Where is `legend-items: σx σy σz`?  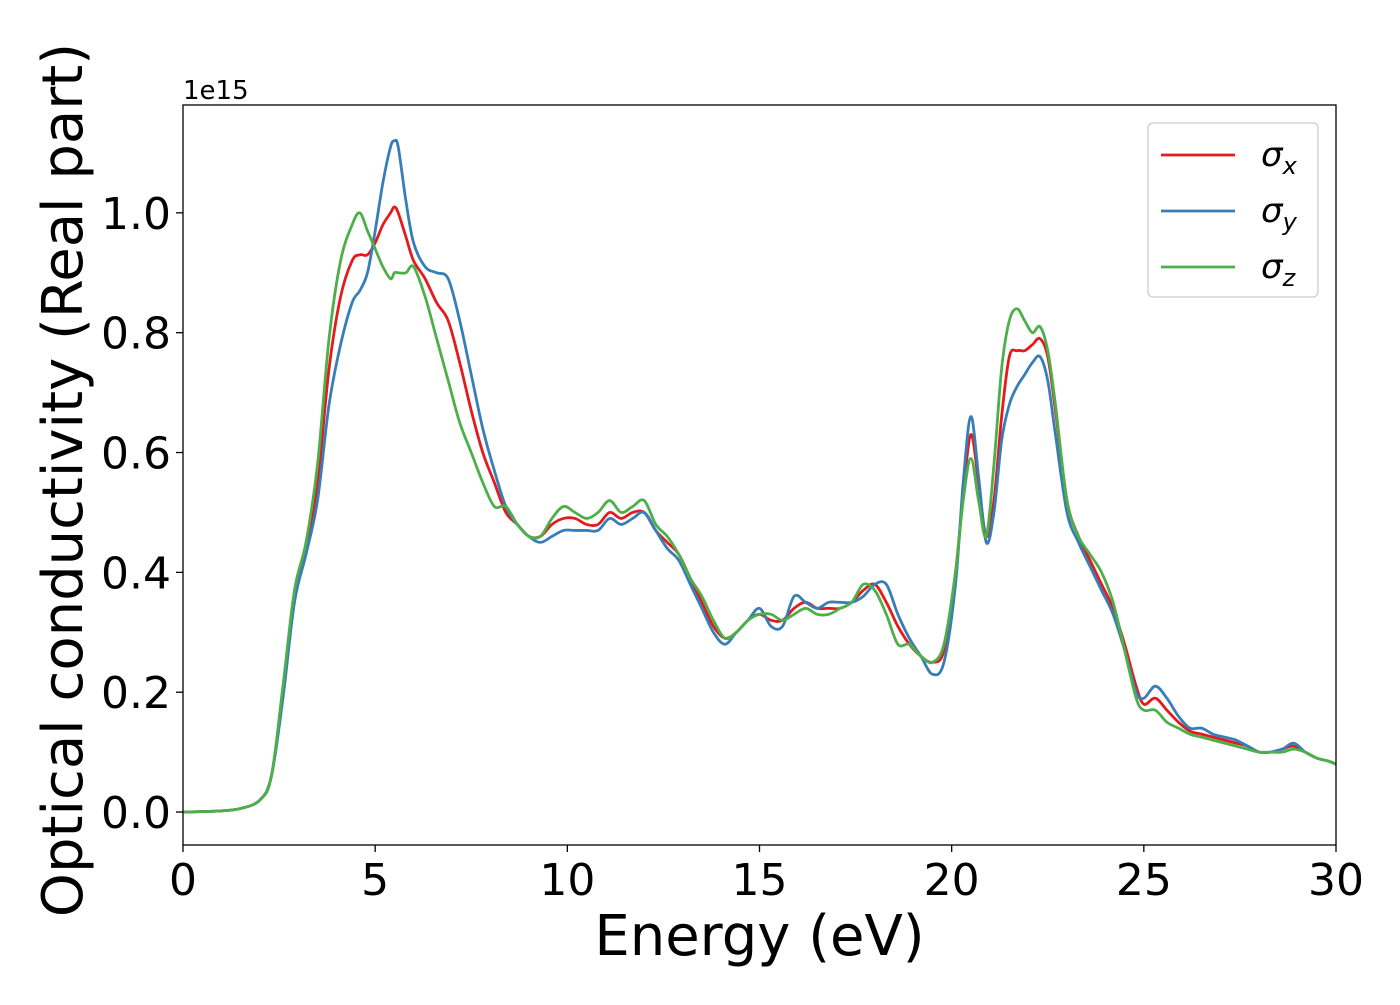 legend-items: σx σy σz is located at coordinates (1229, 213).